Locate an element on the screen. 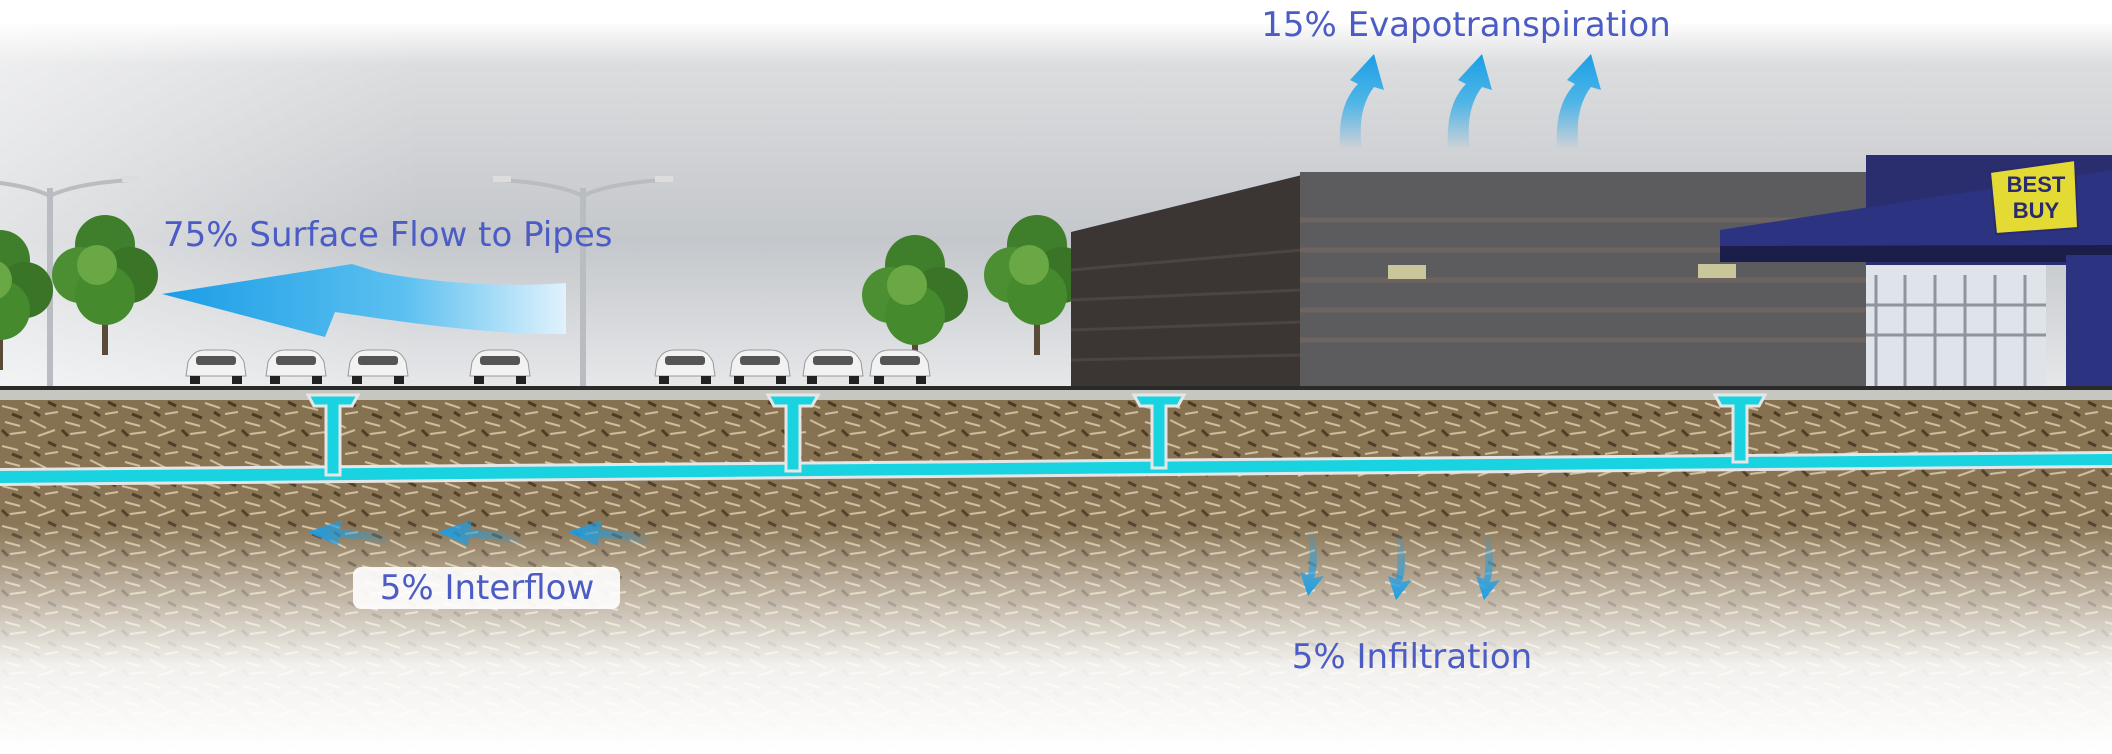 The height and width of the screenshot is (754, 2112). store-sign is located at coordinates (2034, 197).